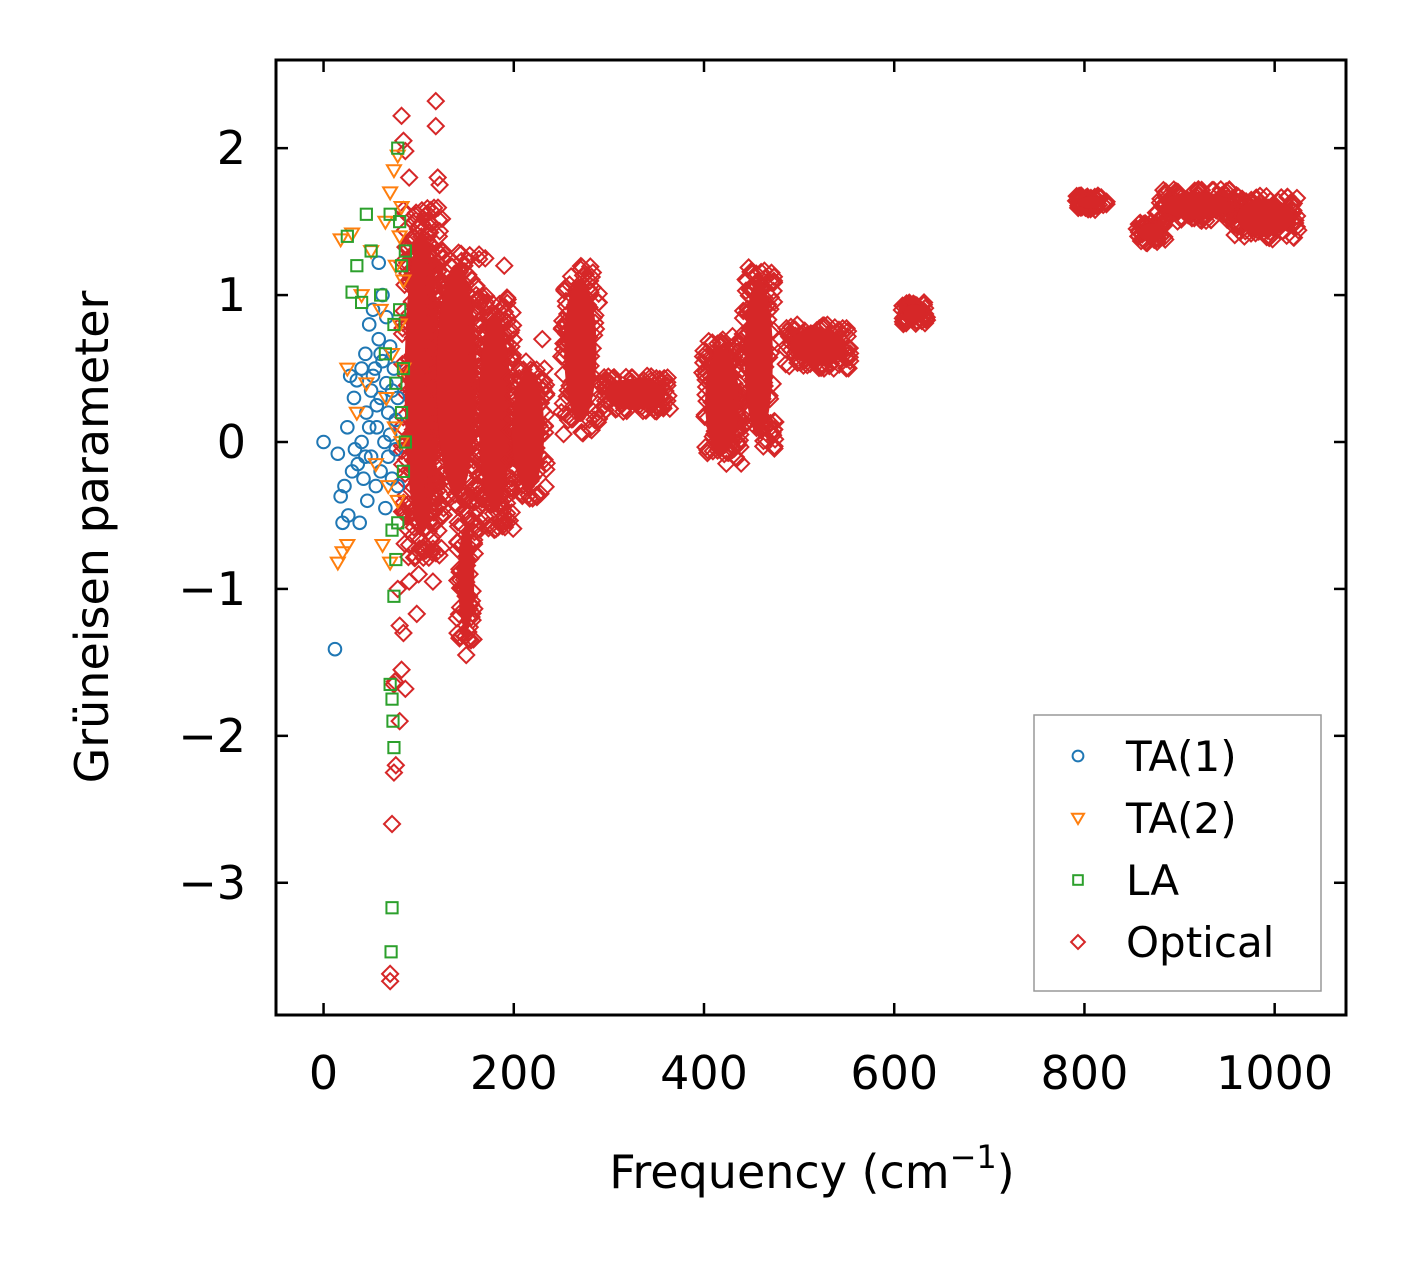 The width and height of the screenshot is (1409, 1264). Describe the element at coordinates (231, 442) in the screenshot. I see `y-tick-label: 0` at that location.